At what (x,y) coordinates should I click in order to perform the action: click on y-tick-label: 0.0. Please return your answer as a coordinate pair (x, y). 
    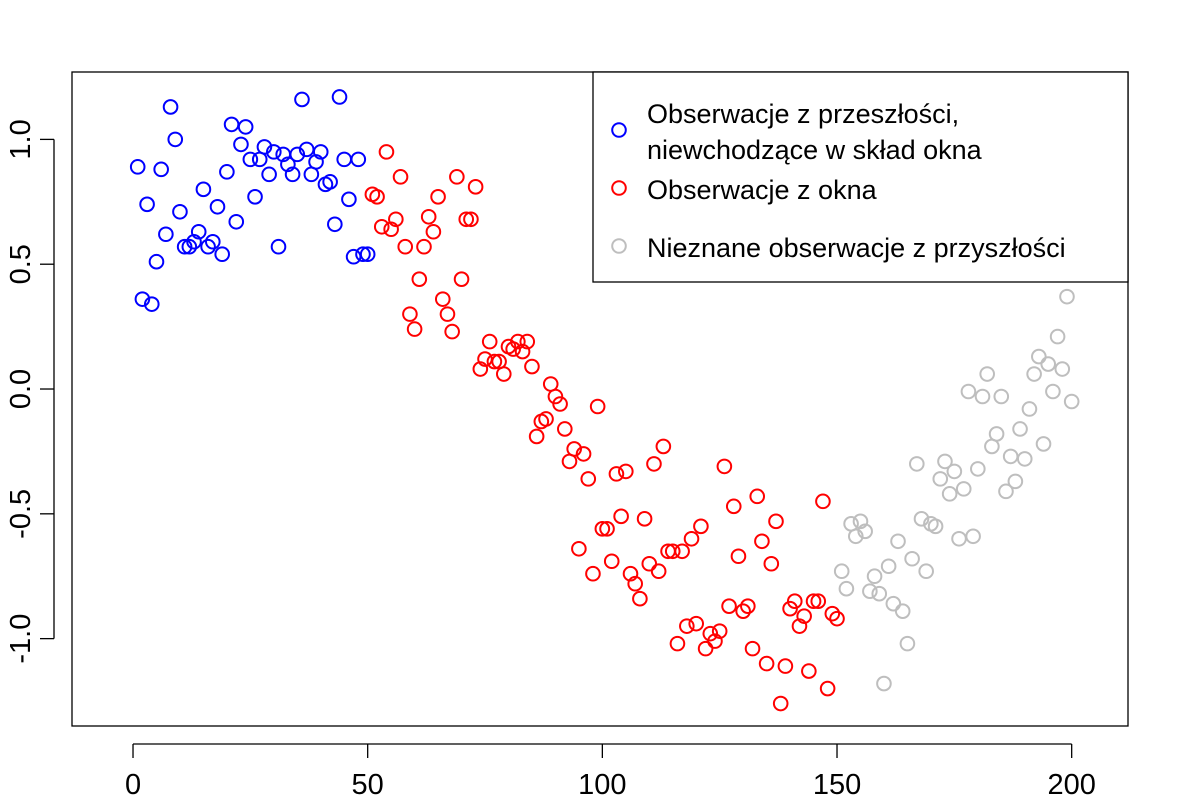
    Looking at the image, I should click on (21, 389).